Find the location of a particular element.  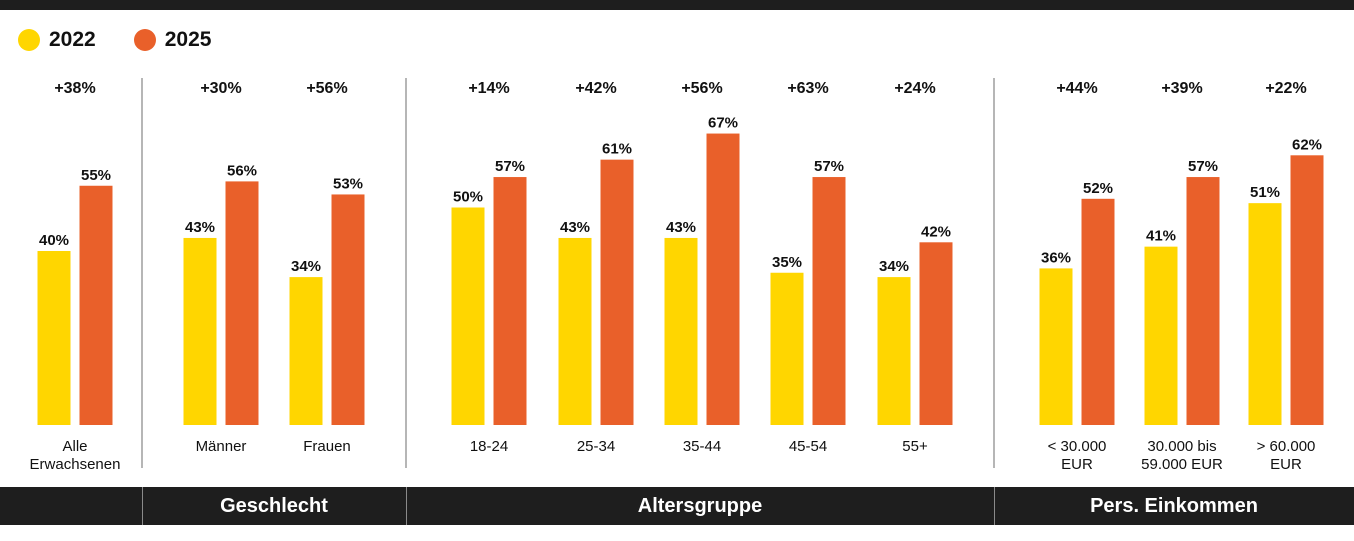

data-label-2025: 52% is located at coordinates (1098, 188).